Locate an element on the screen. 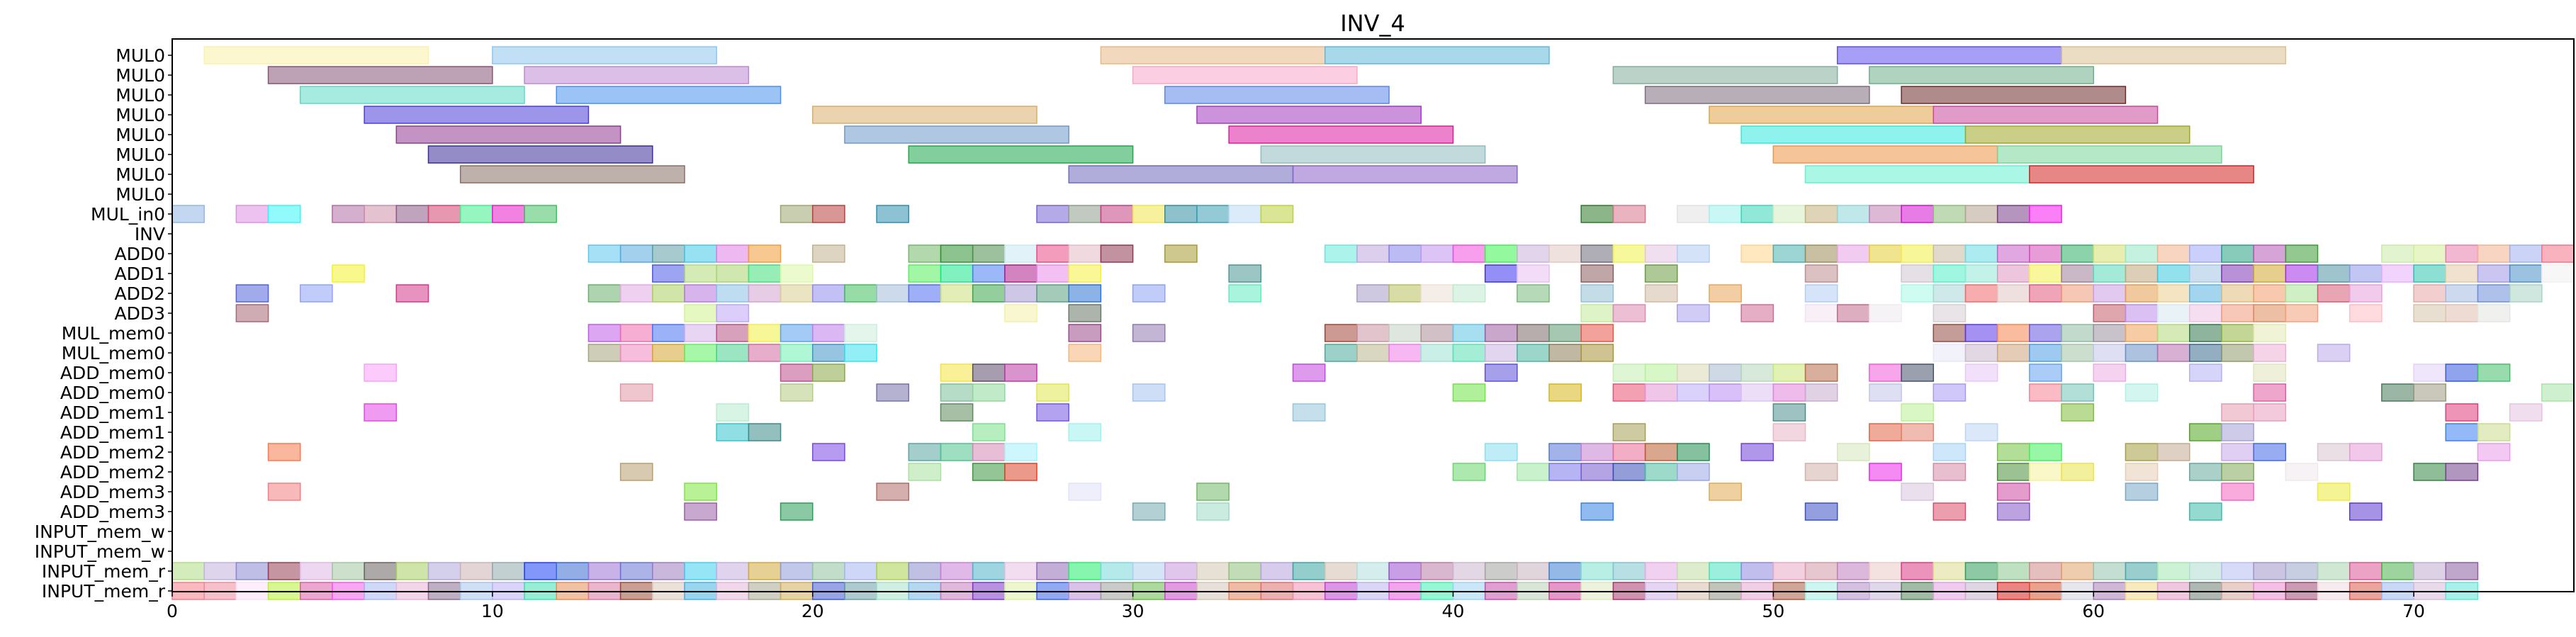 The width and height of the screenshot is (2576, 637). y-tick-label: INV is located at coordinates (150, 234).